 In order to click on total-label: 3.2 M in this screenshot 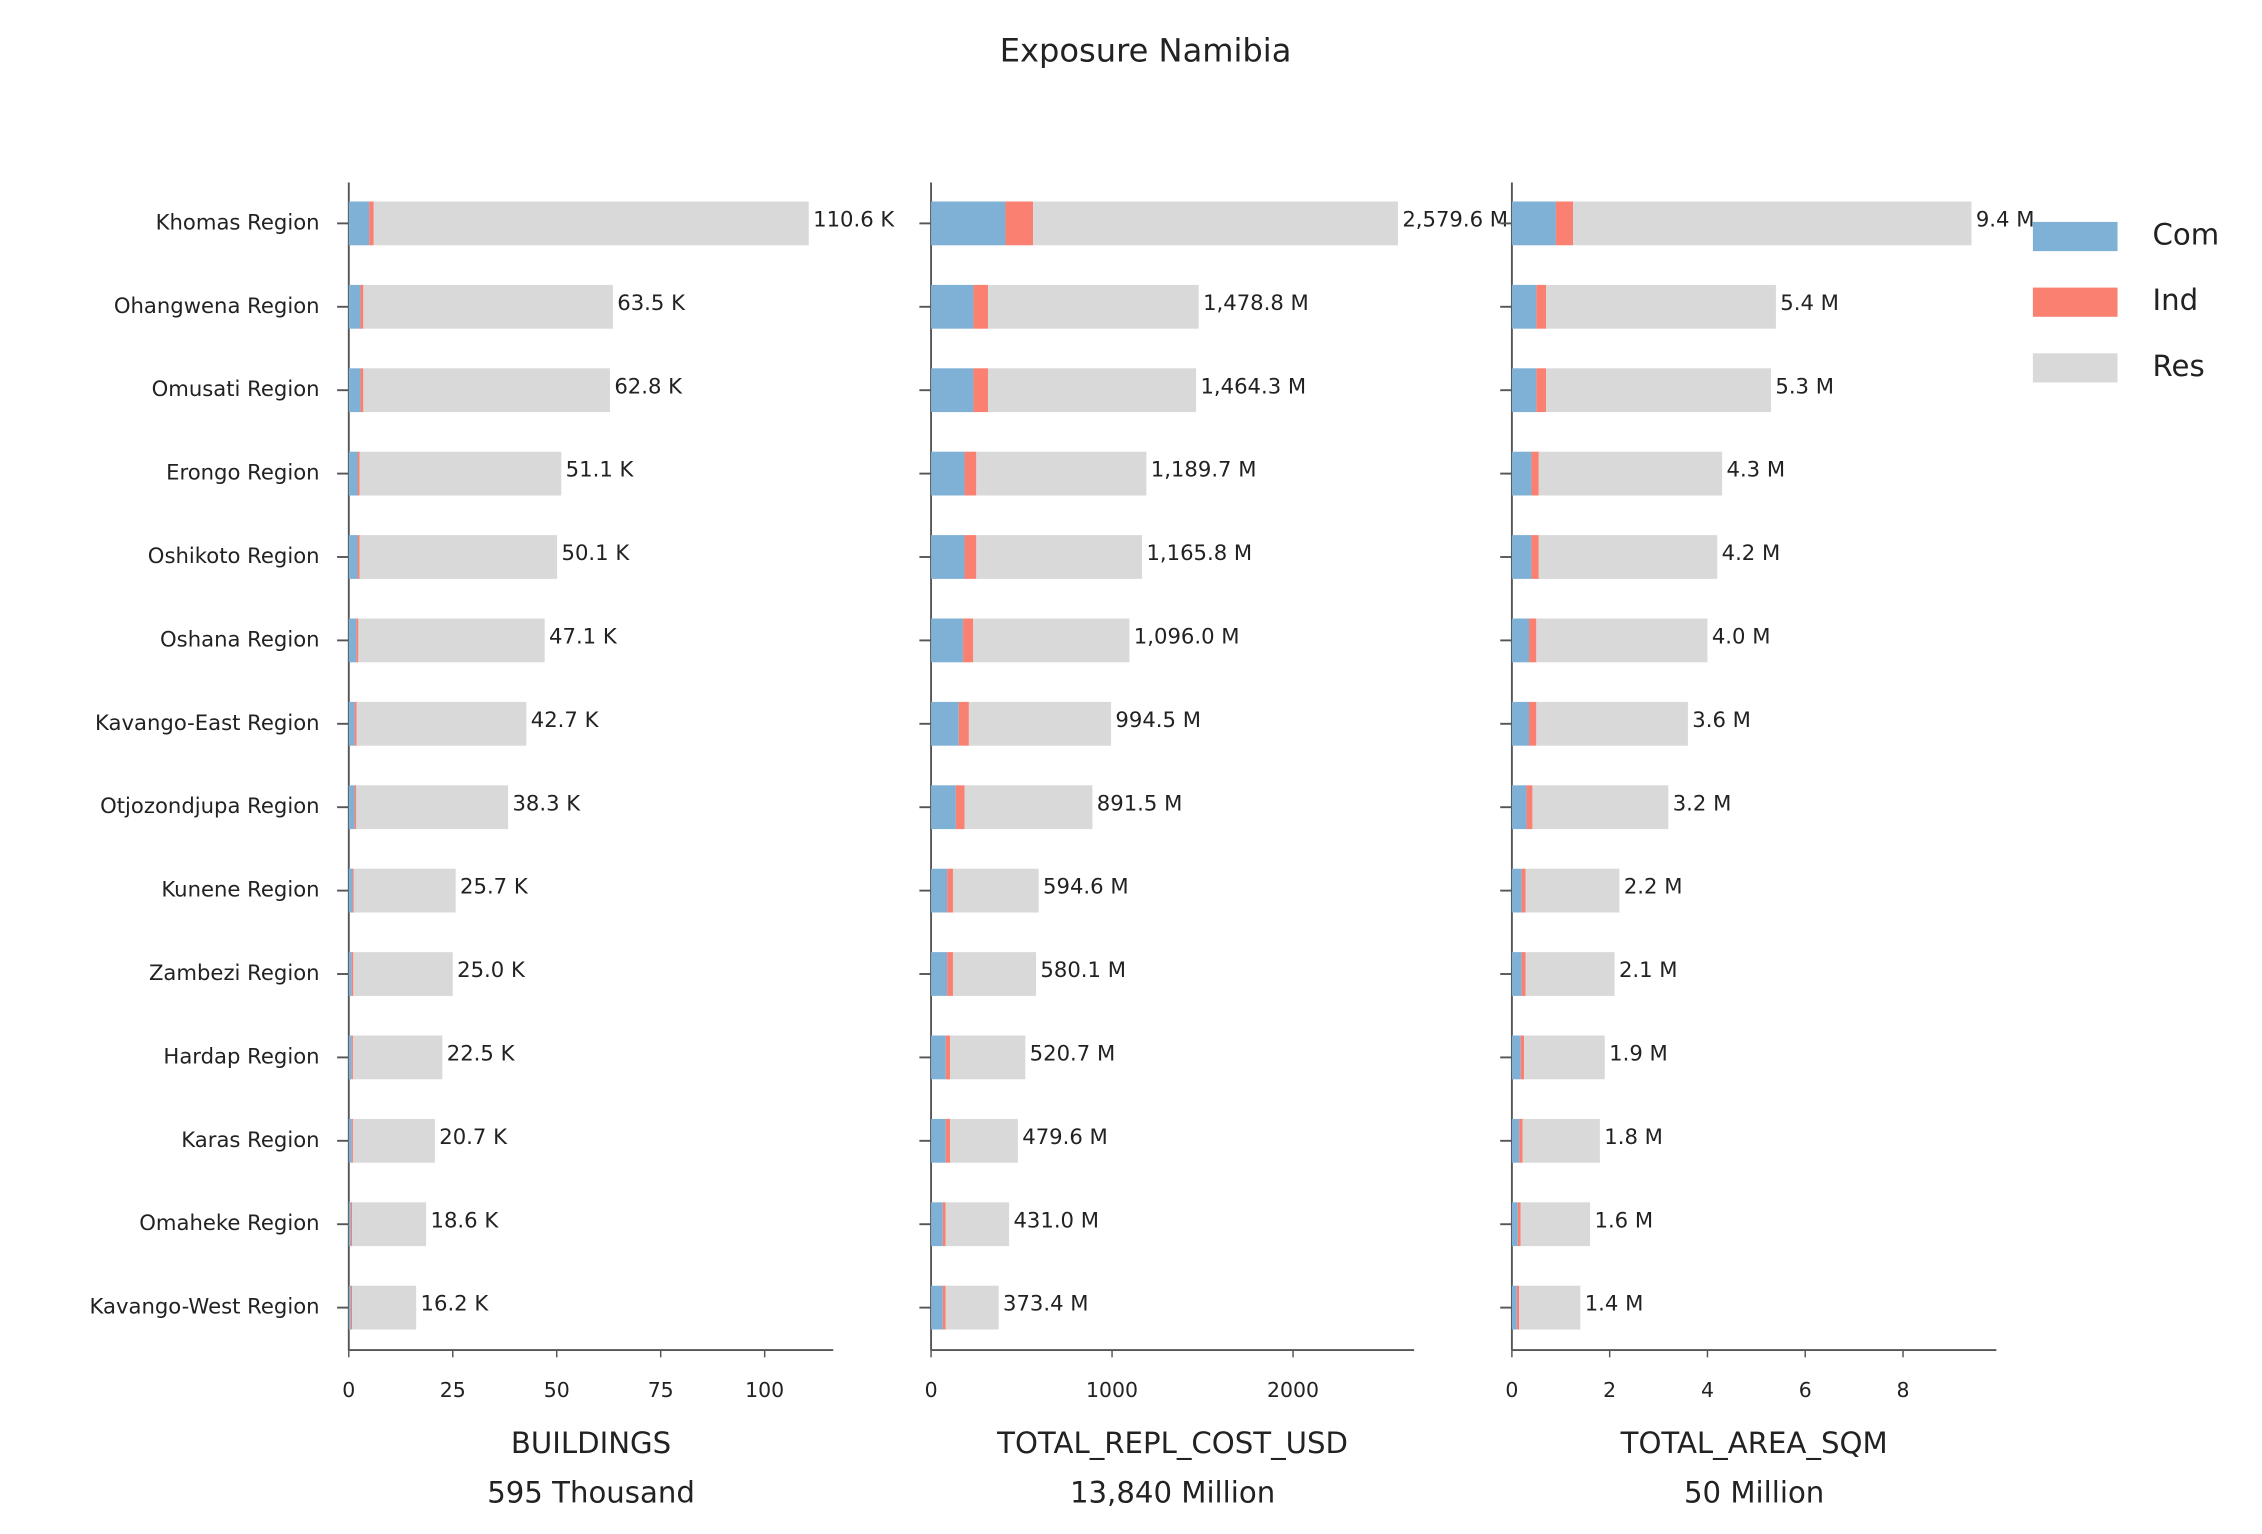, I will do `click(1702, 802)`.